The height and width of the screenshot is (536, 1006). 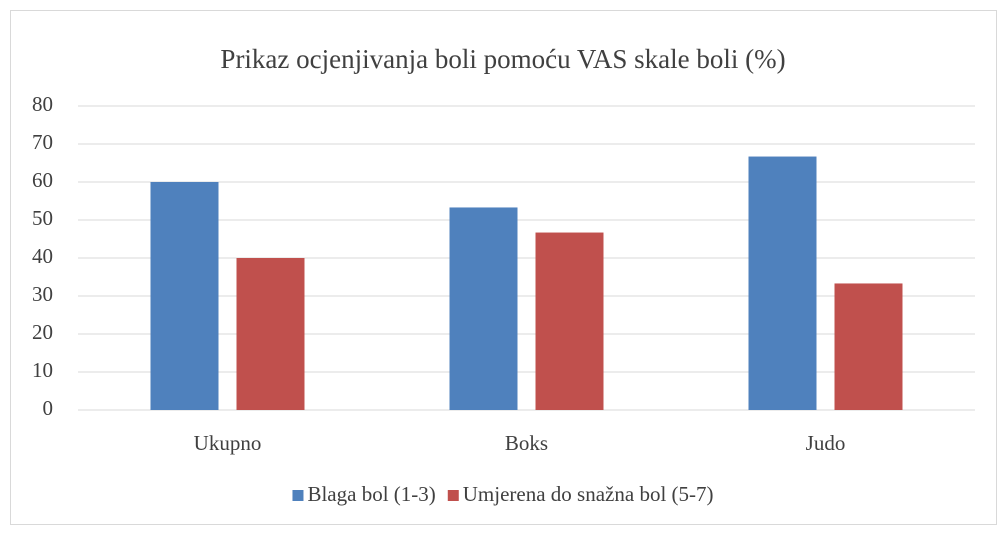 I want to click on x-tick-label: Boks, so click(x=526, y=443).